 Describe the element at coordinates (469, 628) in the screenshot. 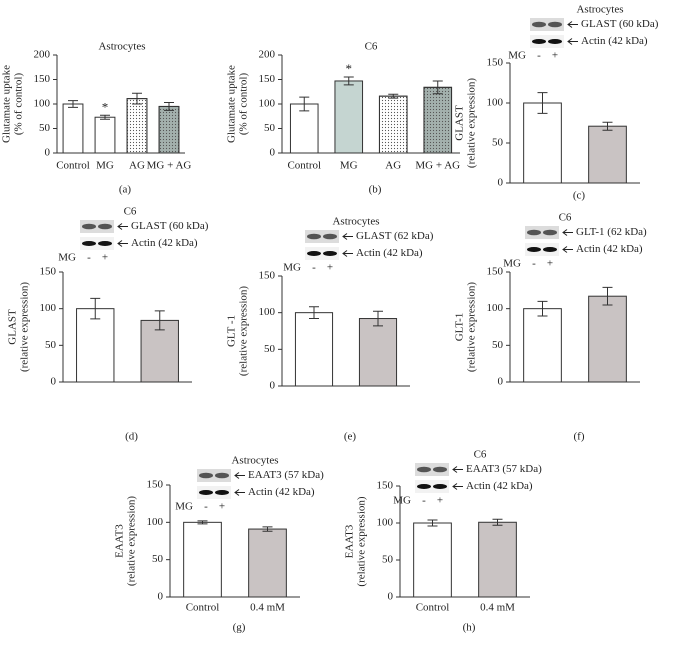

I see `panel-label: (h)` at that location.